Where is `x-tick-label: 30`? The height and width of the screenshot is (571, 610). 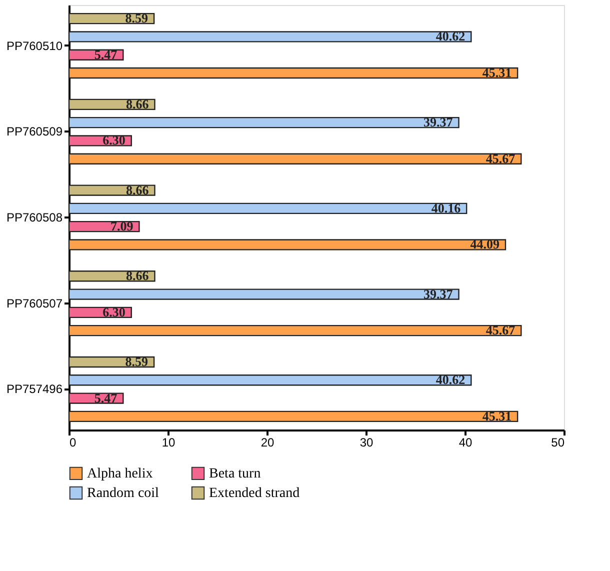 x-tick-label: 30 is located at coordinates (367, 443).